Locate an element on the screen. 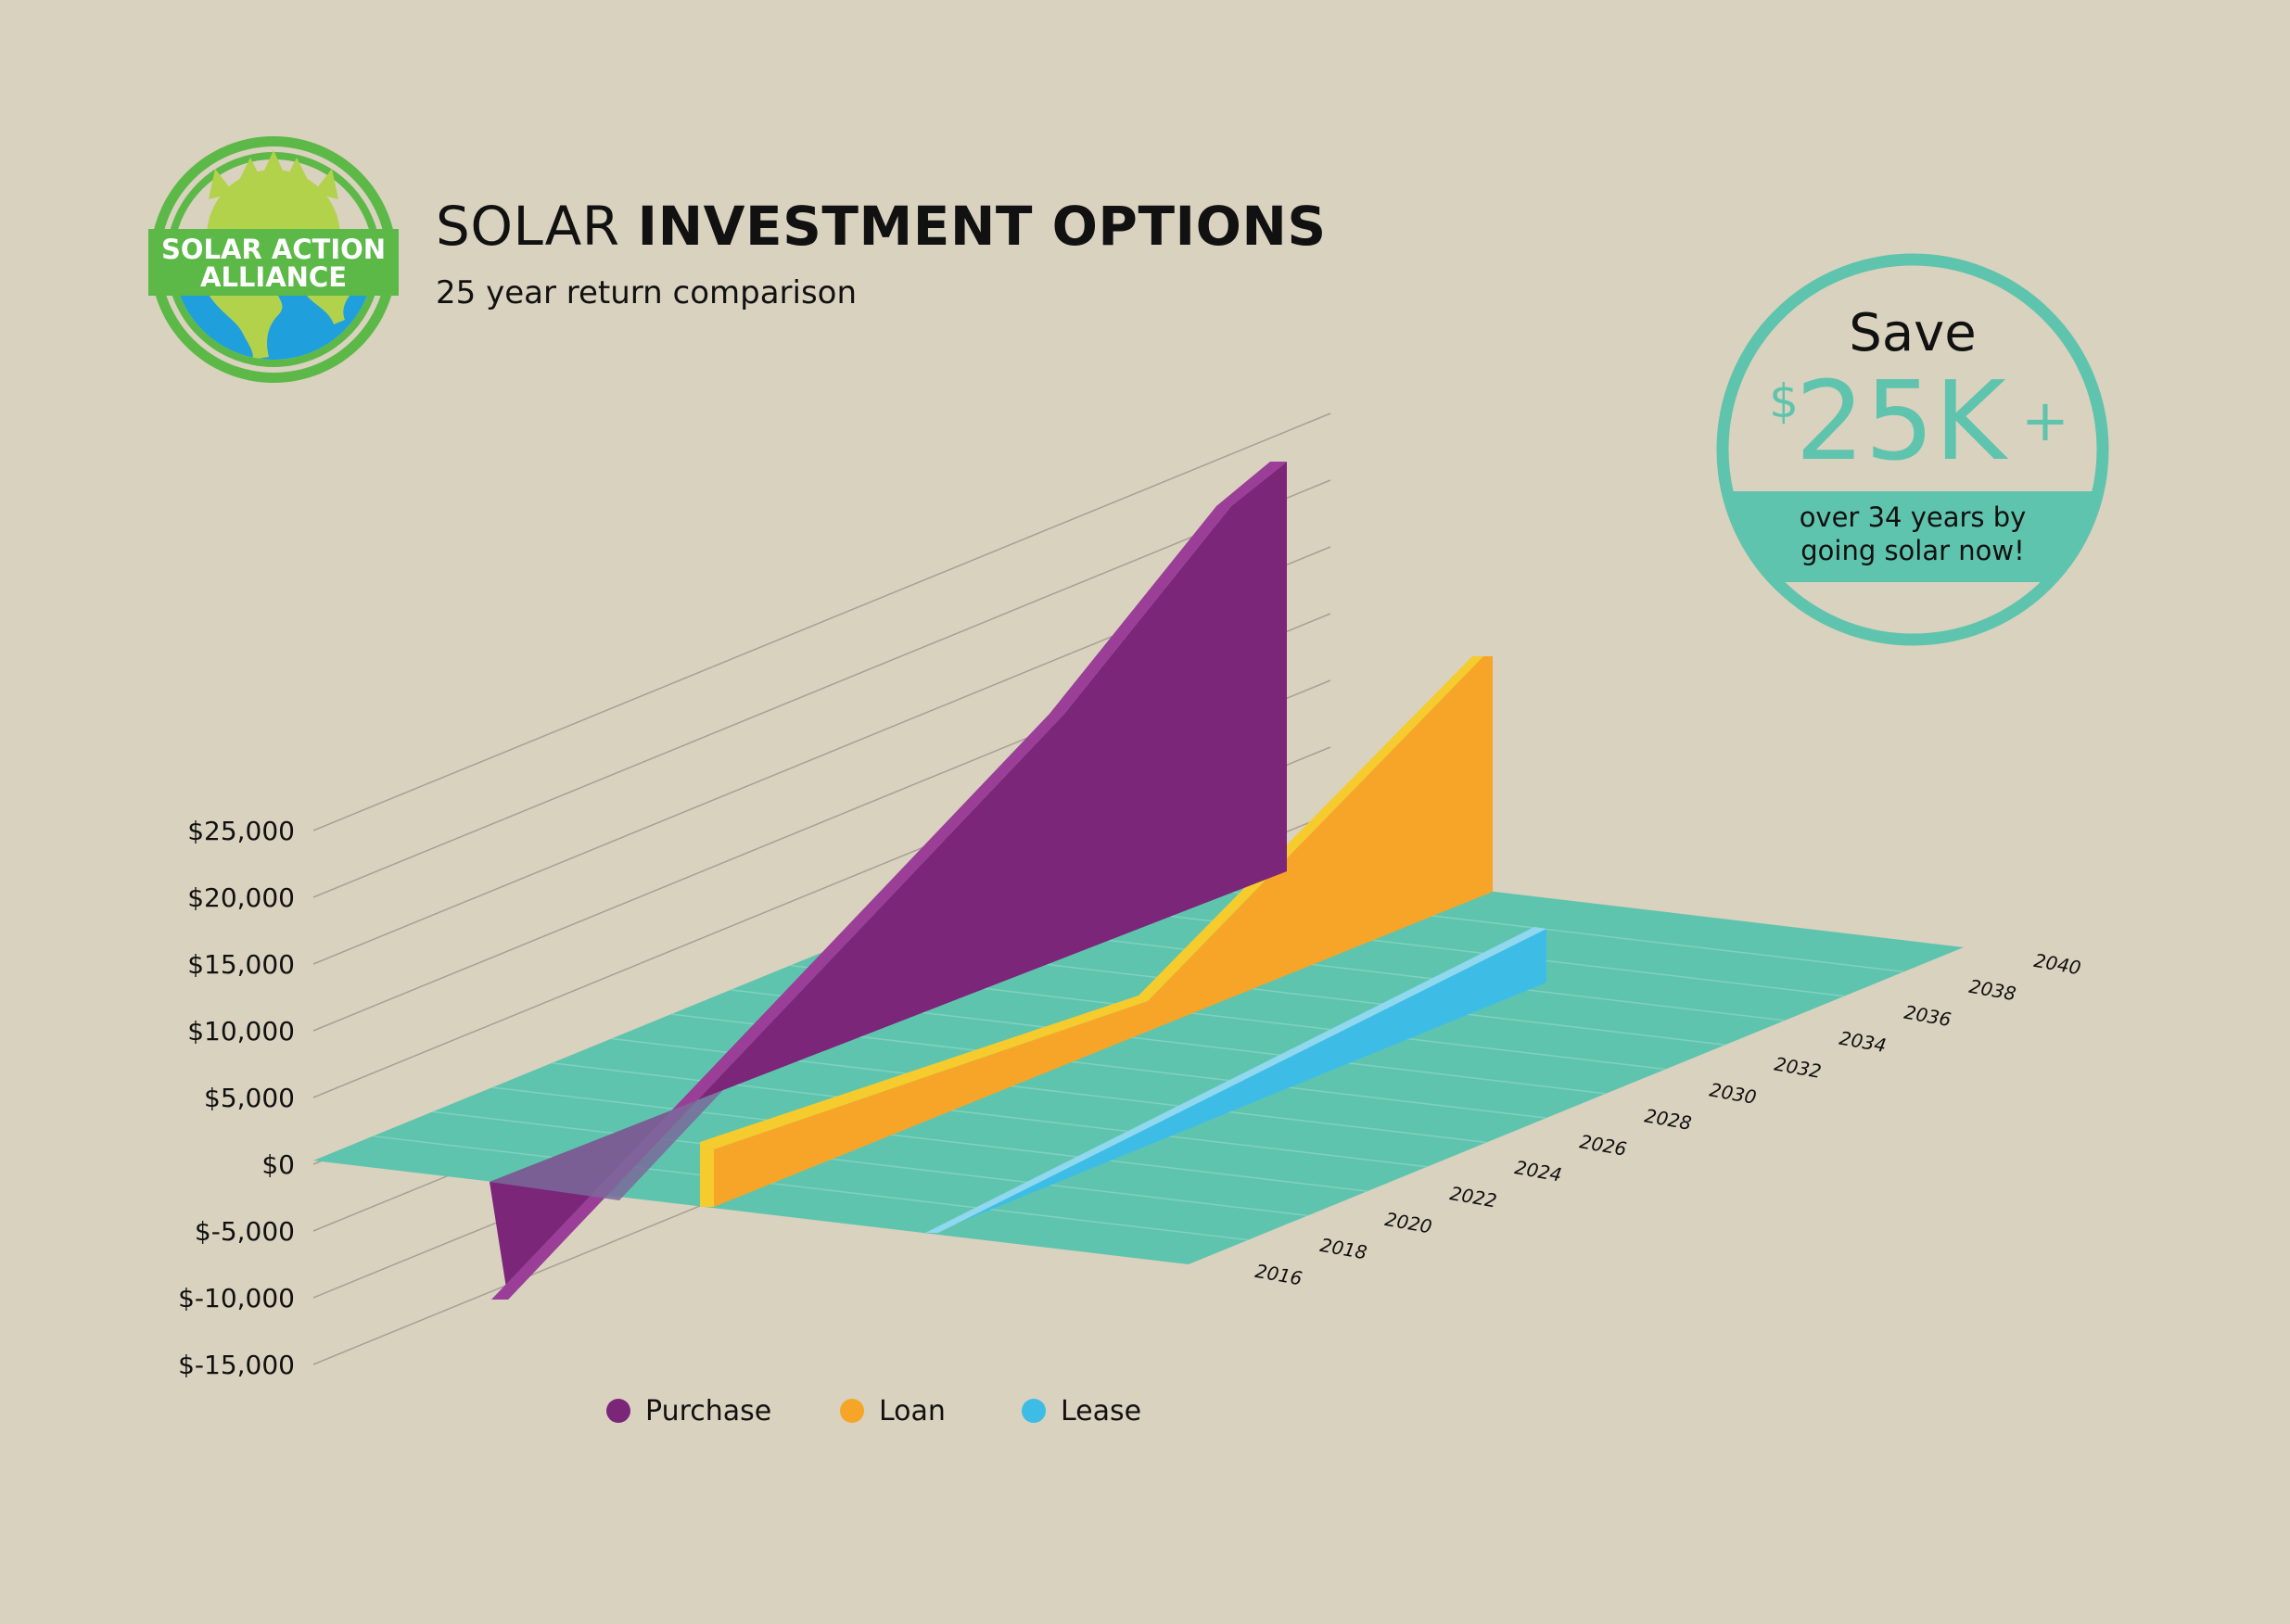 The width and height of the screenshot is (2290, 1624). series-lease is located at coordinates (1235, 1080).